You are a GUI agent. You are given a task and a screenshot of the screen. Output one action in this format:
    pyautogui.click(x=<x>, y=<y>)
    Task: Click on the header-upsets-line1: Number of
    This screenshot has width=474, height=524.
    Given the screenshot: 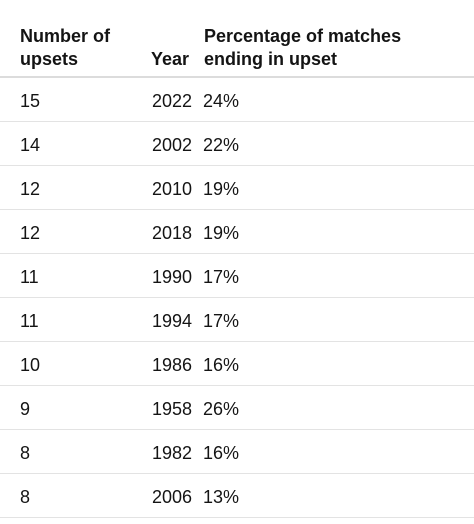 What is the action you would take?
    pyautogui.click(x=65, y=36)
    